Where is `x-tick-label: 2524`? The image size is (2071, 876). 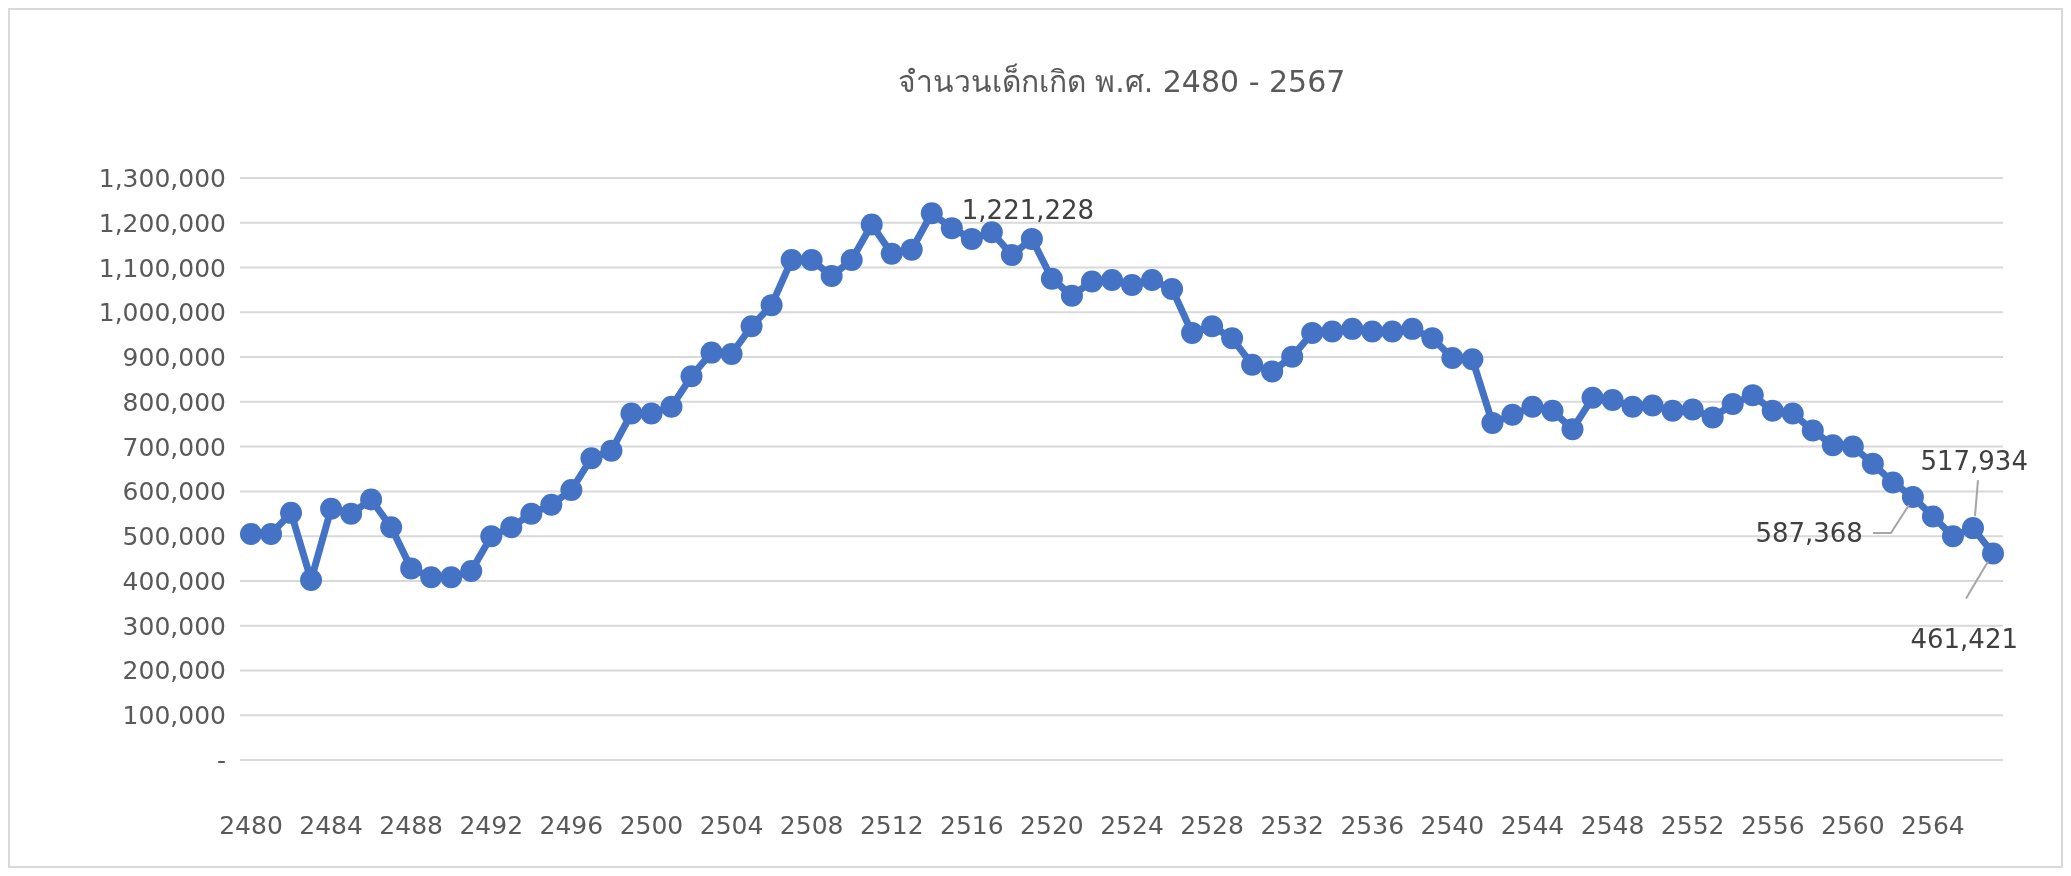 x-tick-label: 2524 is located at coordinates (1132, 825).